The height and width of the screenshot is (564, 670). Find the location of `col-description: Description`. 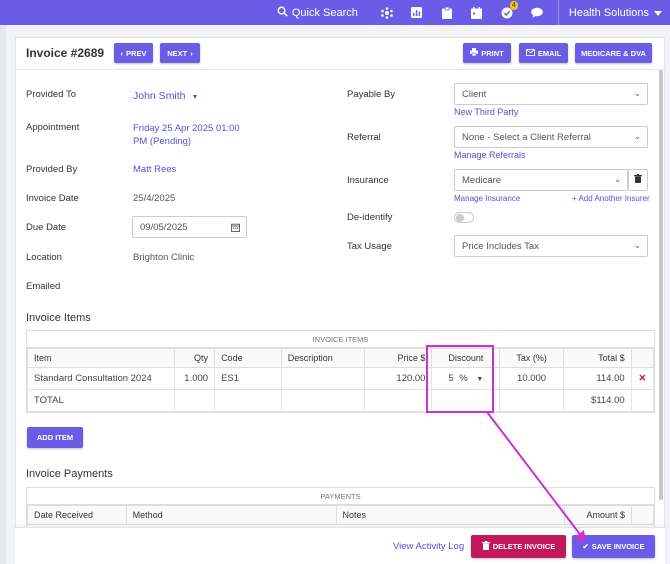

col-description: Description is located at coordinates (322, 358).